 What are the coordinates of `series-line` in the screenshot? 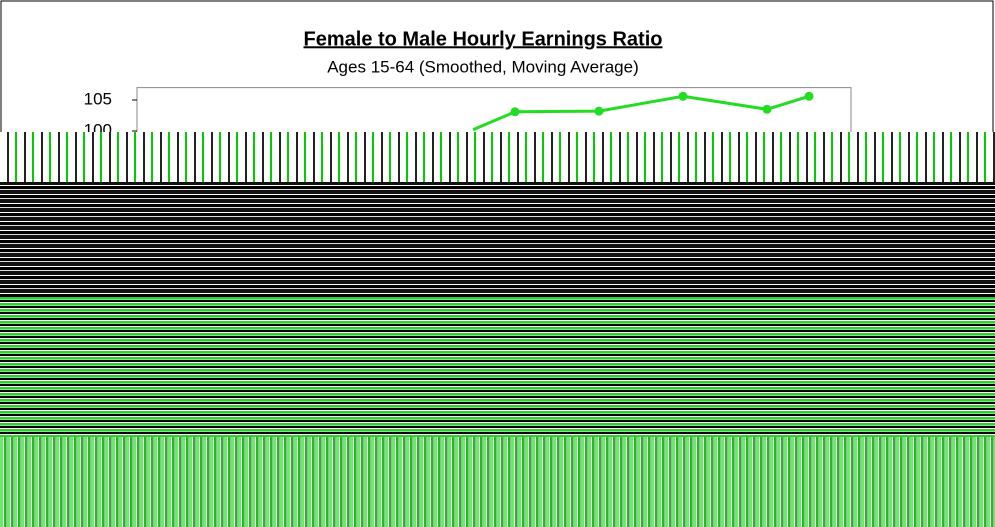 It's located at (641, 113).